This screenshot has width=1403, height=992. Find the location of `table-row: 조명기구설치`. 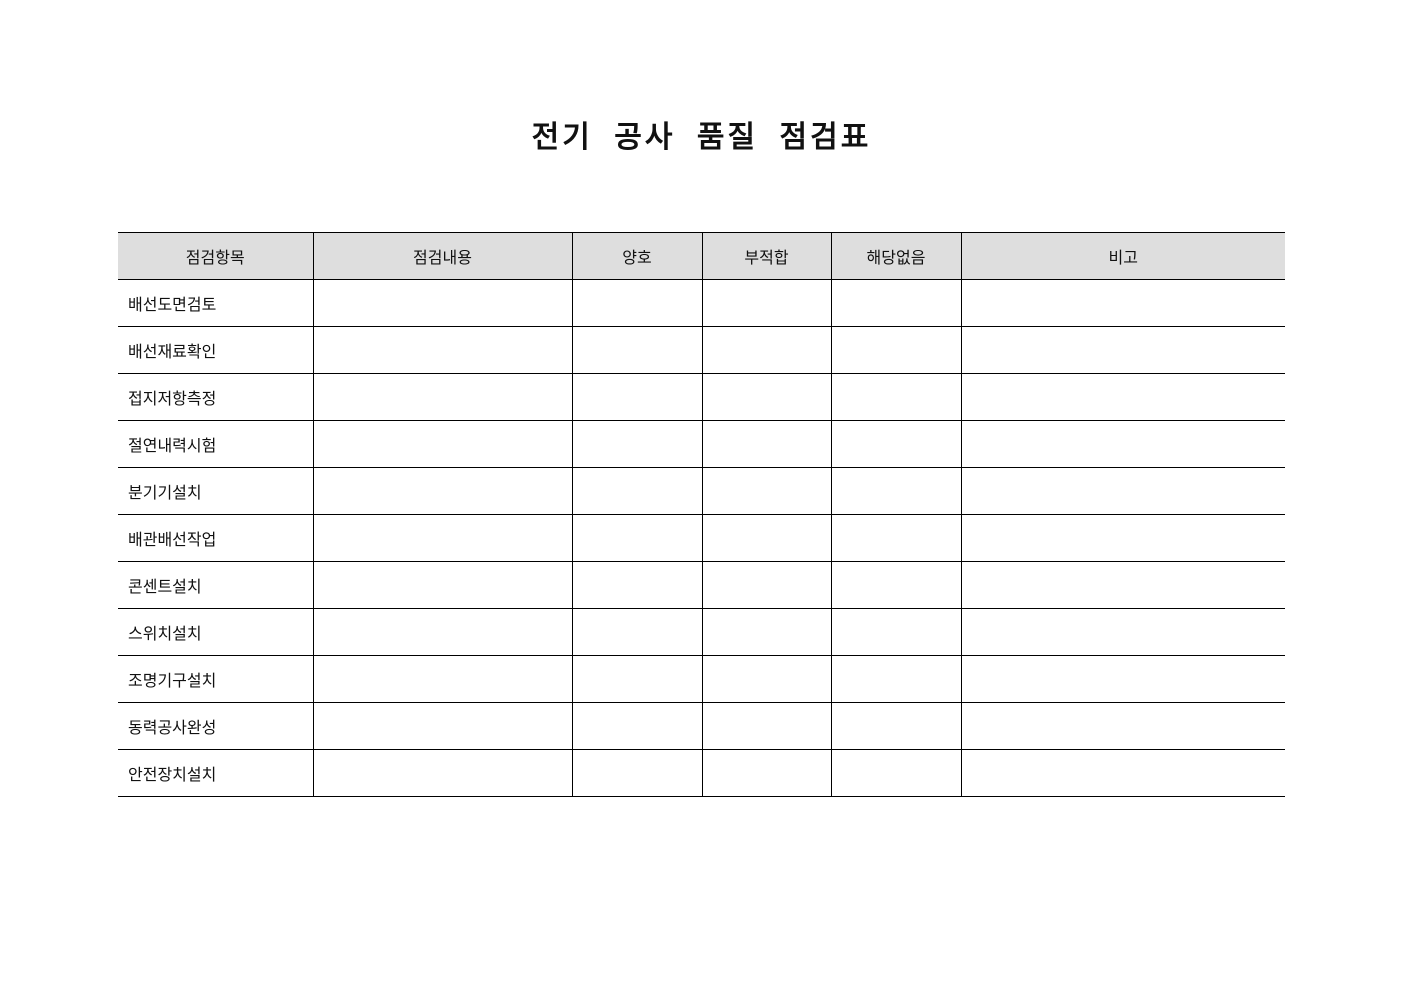

table-row: 조명기구설치 is located at coordinates (701, 679).